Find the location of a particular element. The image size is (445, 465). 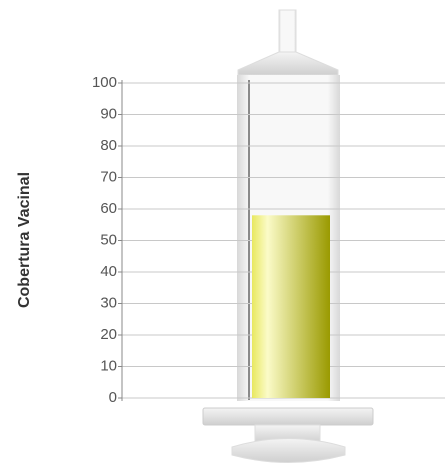

y-tick-label: 50 is located at coordinates (108, 239).